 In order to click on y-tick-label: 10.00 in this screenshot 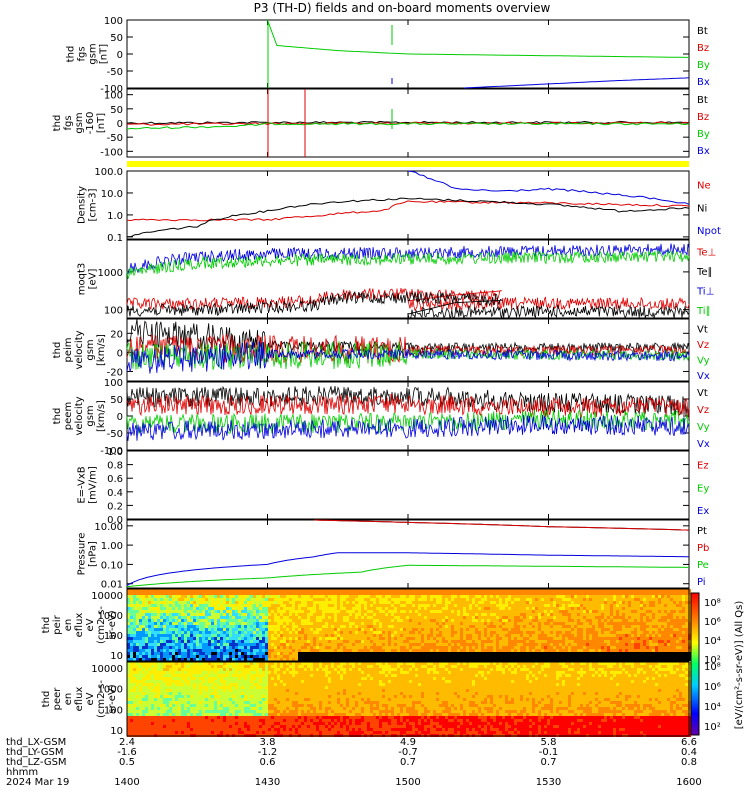, I will do `click(108, 527)`.